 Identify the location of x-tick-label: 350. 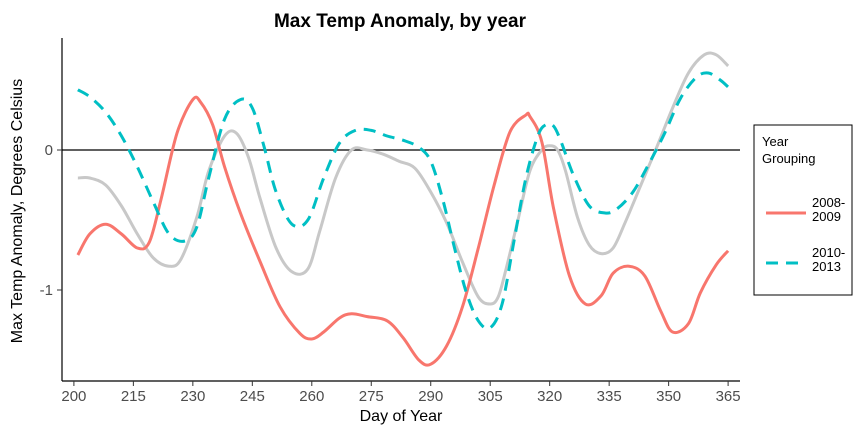
(668, 396).